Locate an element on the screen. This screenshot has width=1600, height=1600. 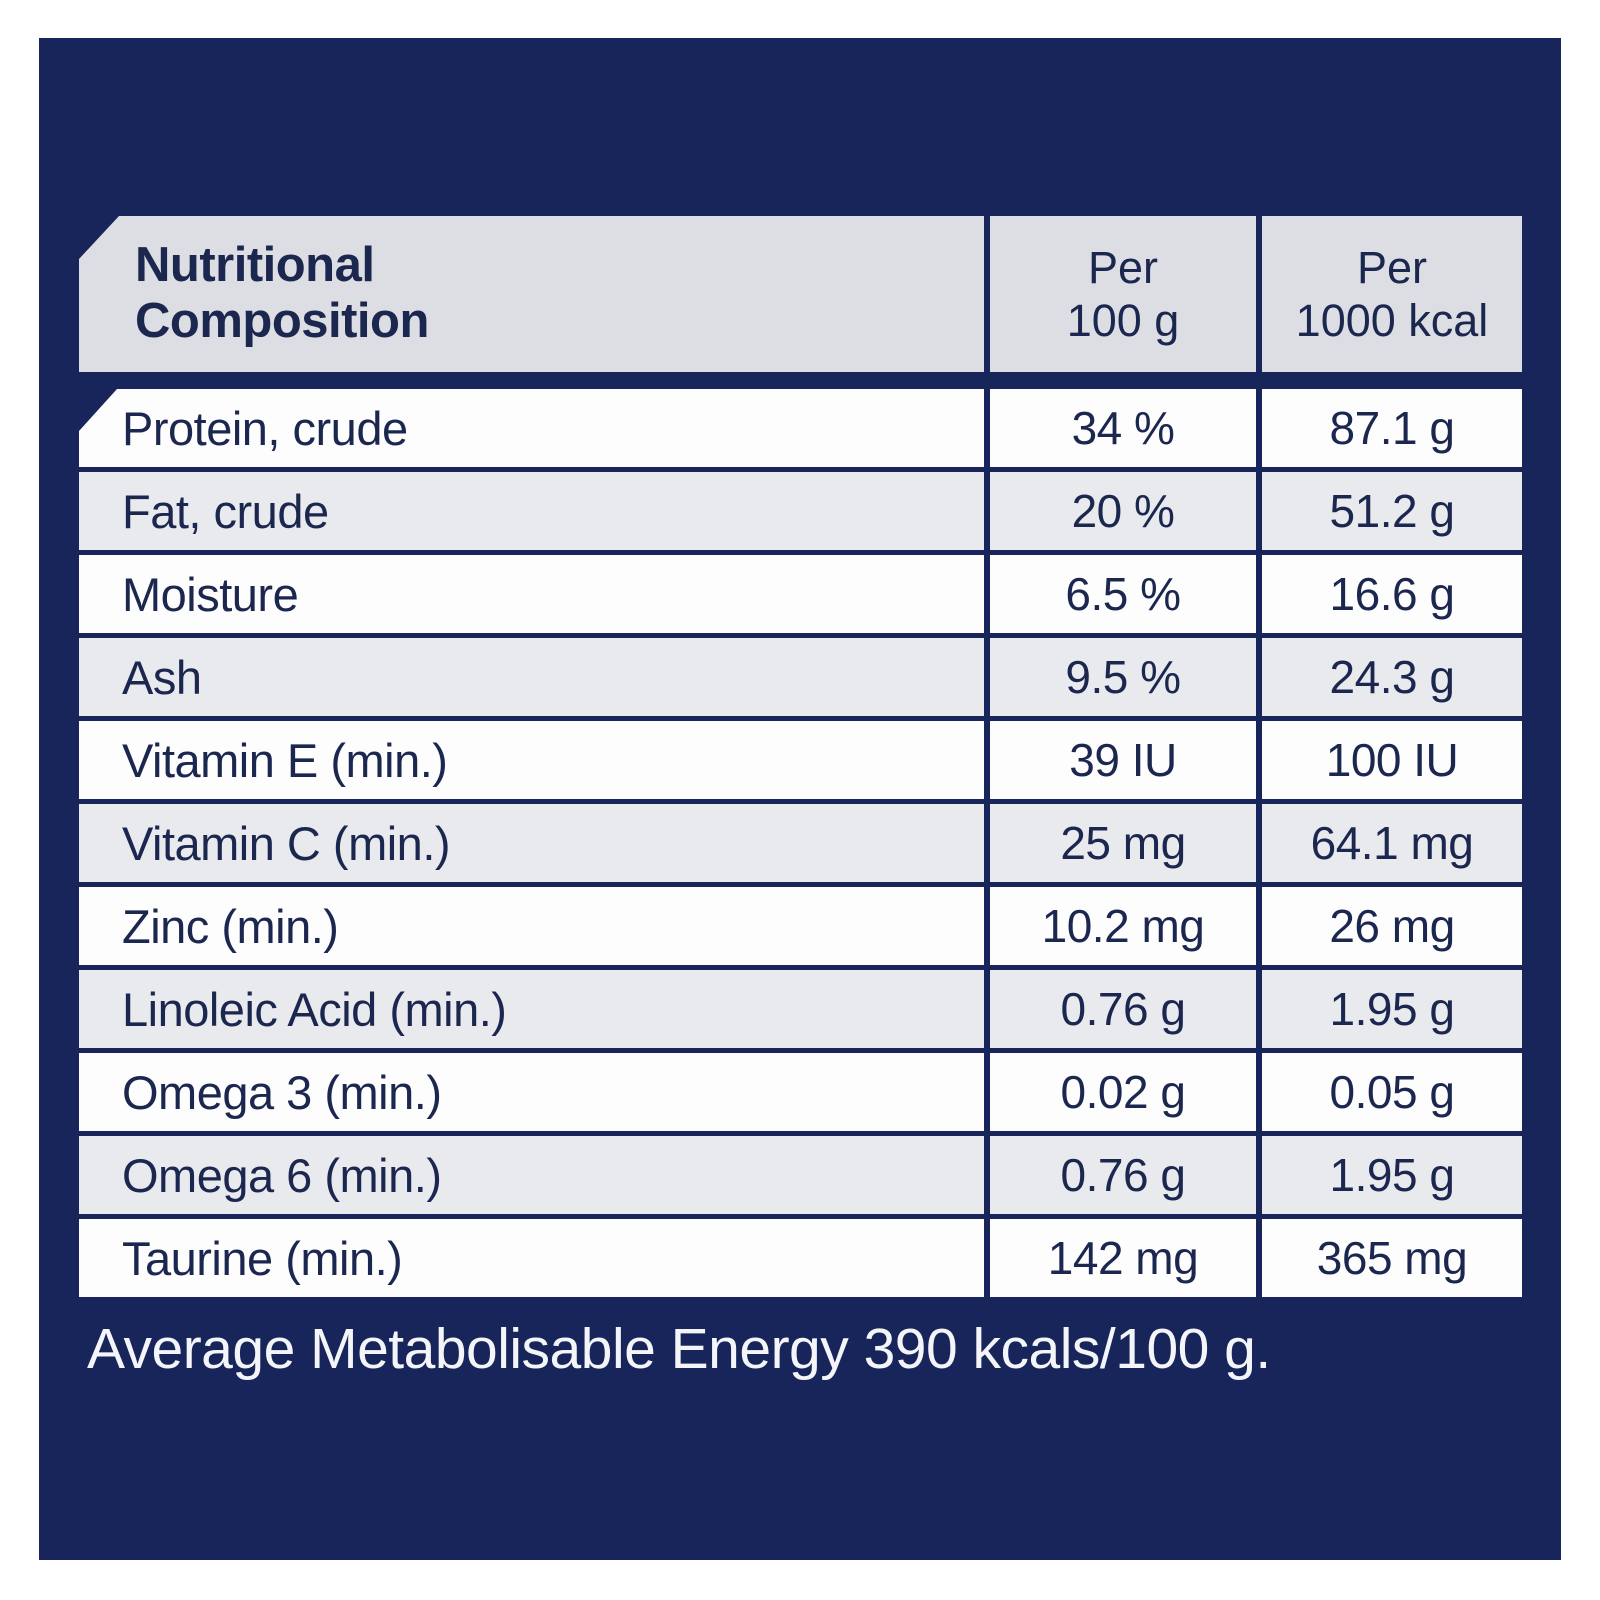
nutrient-label: Ash is located at coordinates (162, 677).